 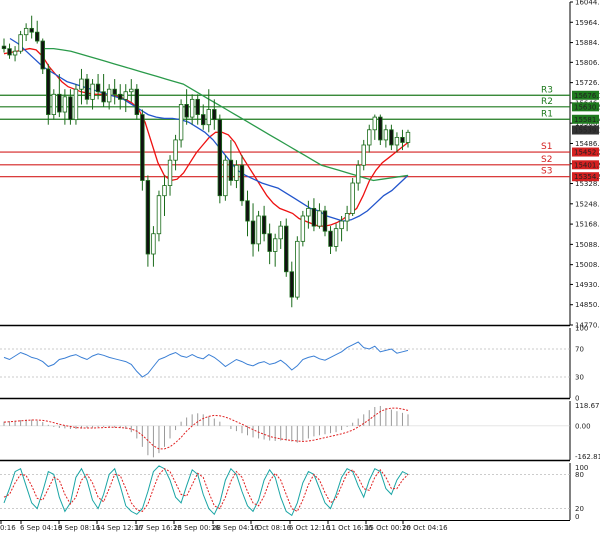 What do you see at coordinates (235, 528) in the screenshot?
I see `time-tick-label: 28 Sep 04:16` at bounding box center [235, 528].